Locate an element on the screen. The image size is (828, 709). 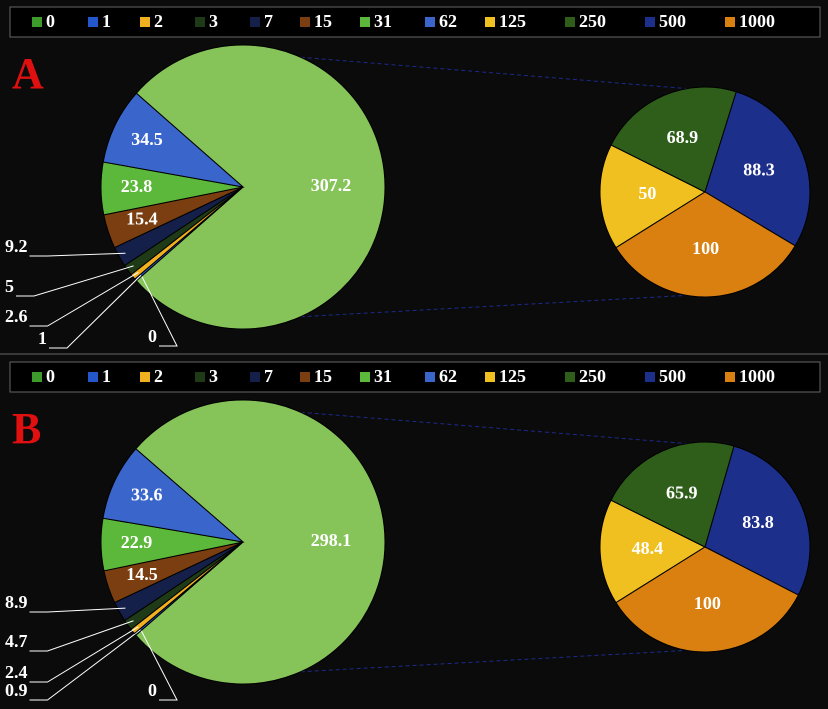
slice-label: 22.9 is located at coordinates (137, 542).